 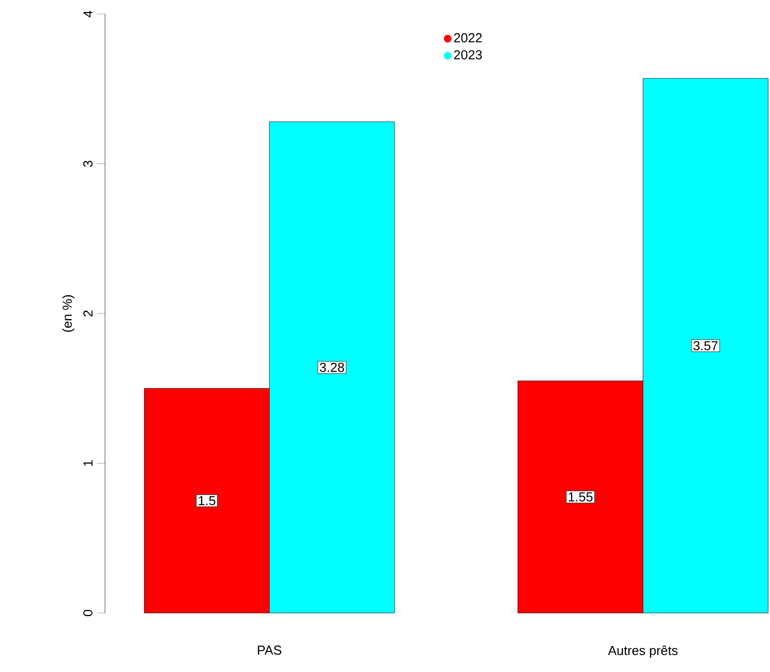 What do you see at coordinates (332, 367) in the screenshot?
I see `data-label: 3.28` at bounding box center [332, 367].